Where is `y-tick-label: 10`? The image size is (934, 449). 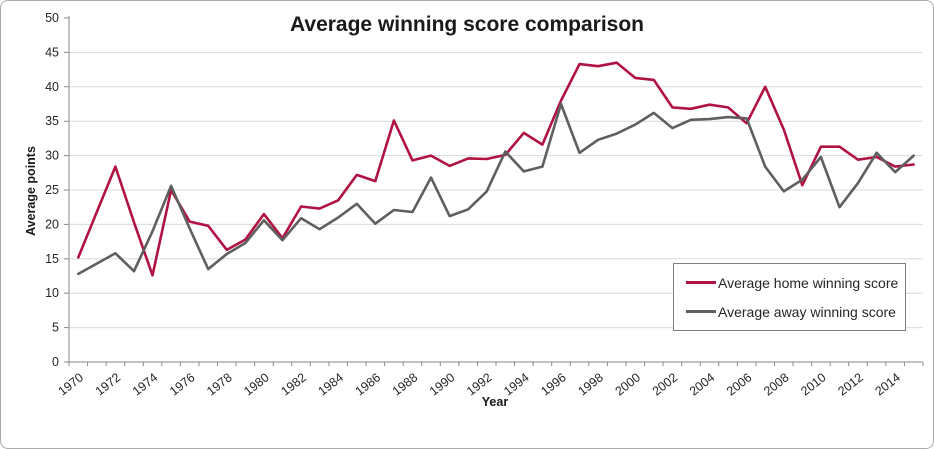
y-tick-label: 10 is located at coordinates (52, 293).